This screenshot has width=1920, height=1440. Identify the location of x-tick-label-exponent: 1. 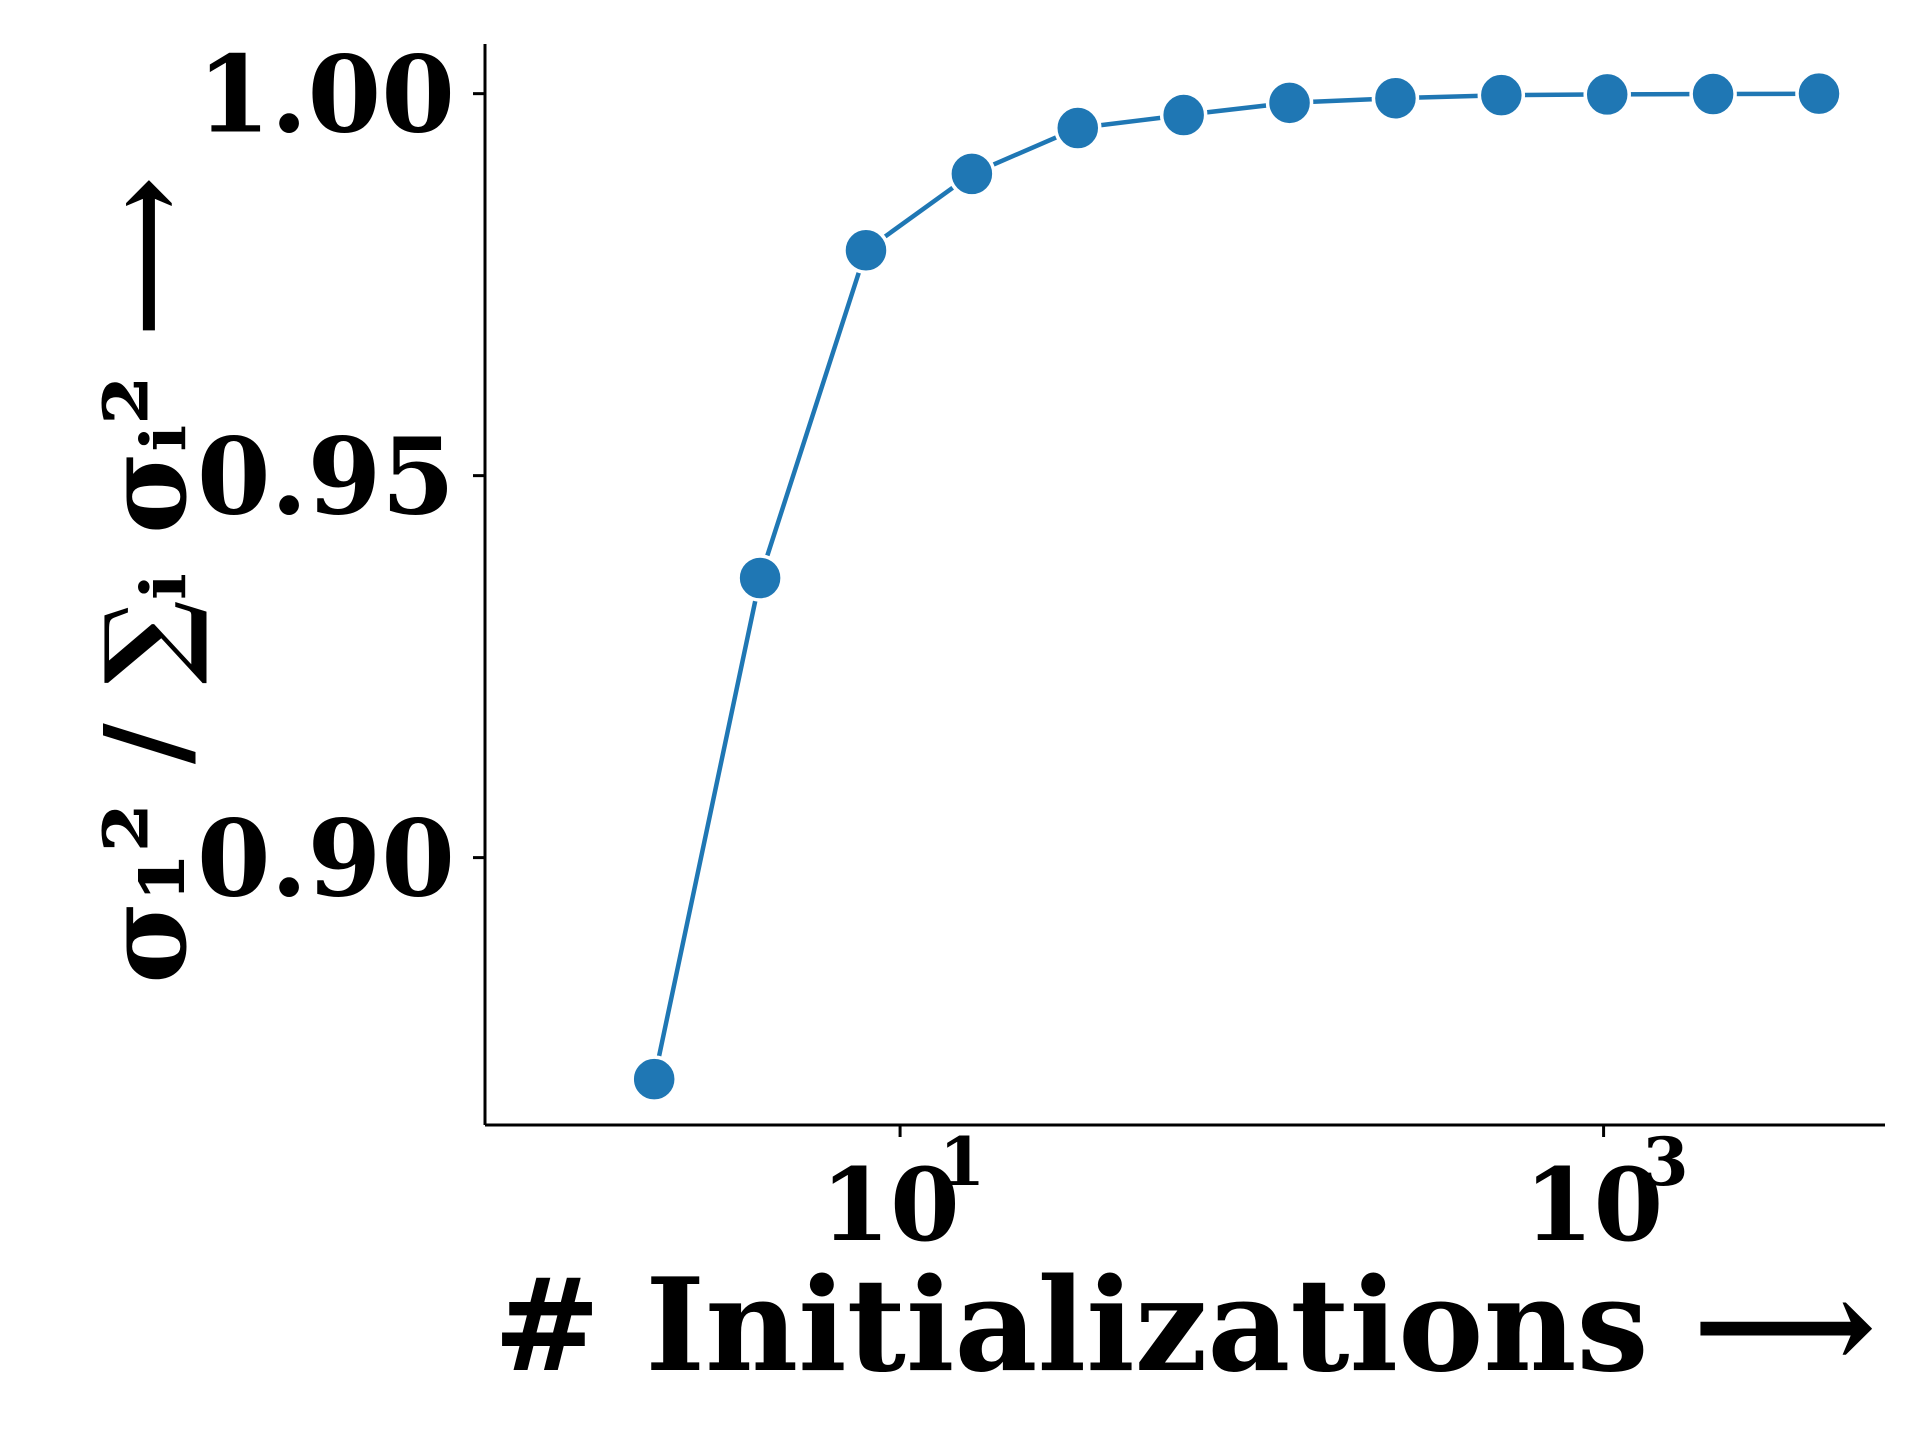
(962, 1162).